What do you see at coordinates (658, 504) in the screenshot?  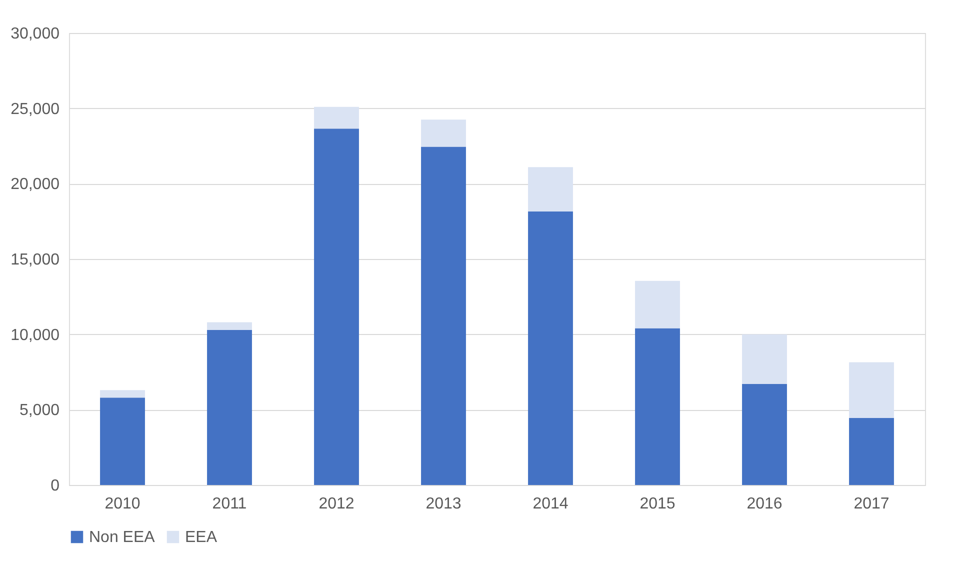 I see `x-tick-label: 2015` at bounding box center [658, 504].